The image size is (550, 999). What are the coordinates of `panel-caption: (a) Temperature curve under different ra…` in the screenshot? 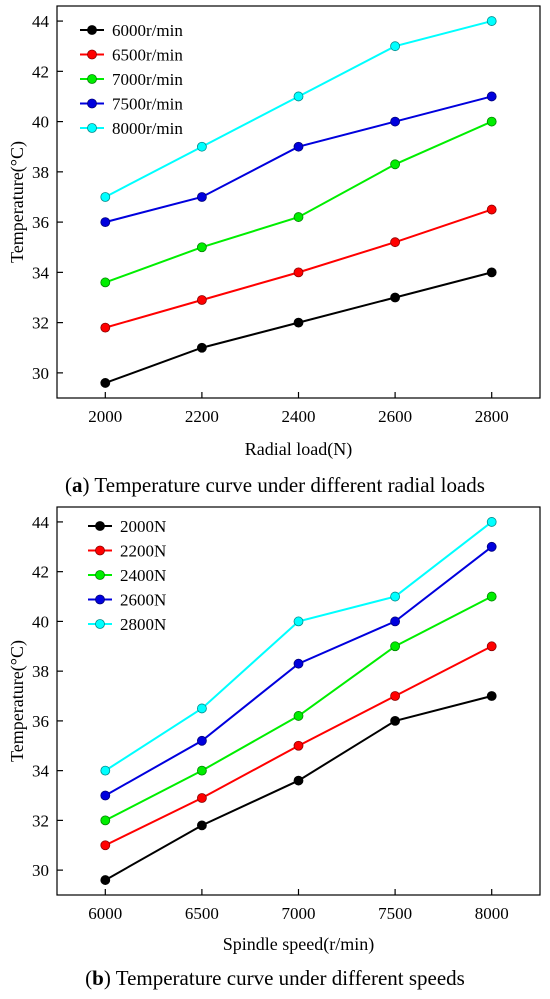 It's located at (275, 485).